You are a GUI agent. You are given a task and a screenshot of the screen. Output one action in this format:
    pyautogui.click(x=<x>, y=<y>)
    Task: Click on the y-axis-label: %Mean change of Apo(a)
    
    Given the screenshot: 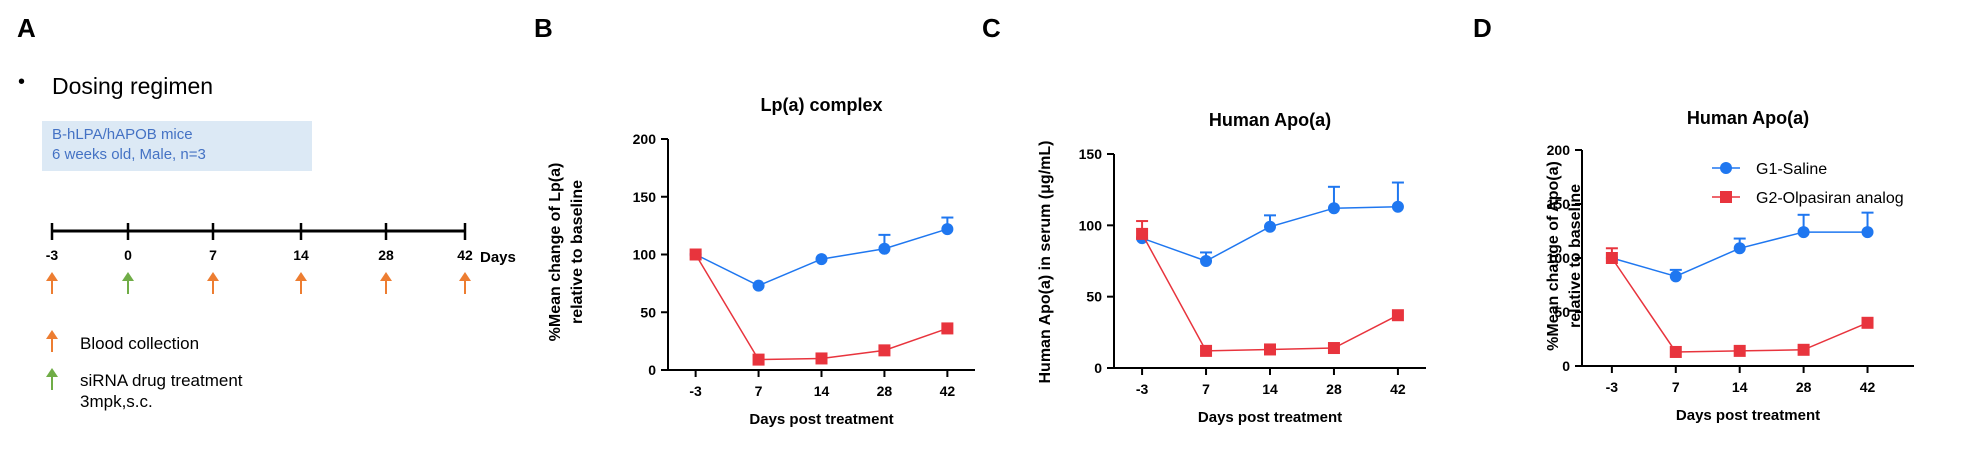 What is the action you would take?
    pyautogui.click(x=1553, y=256)
    